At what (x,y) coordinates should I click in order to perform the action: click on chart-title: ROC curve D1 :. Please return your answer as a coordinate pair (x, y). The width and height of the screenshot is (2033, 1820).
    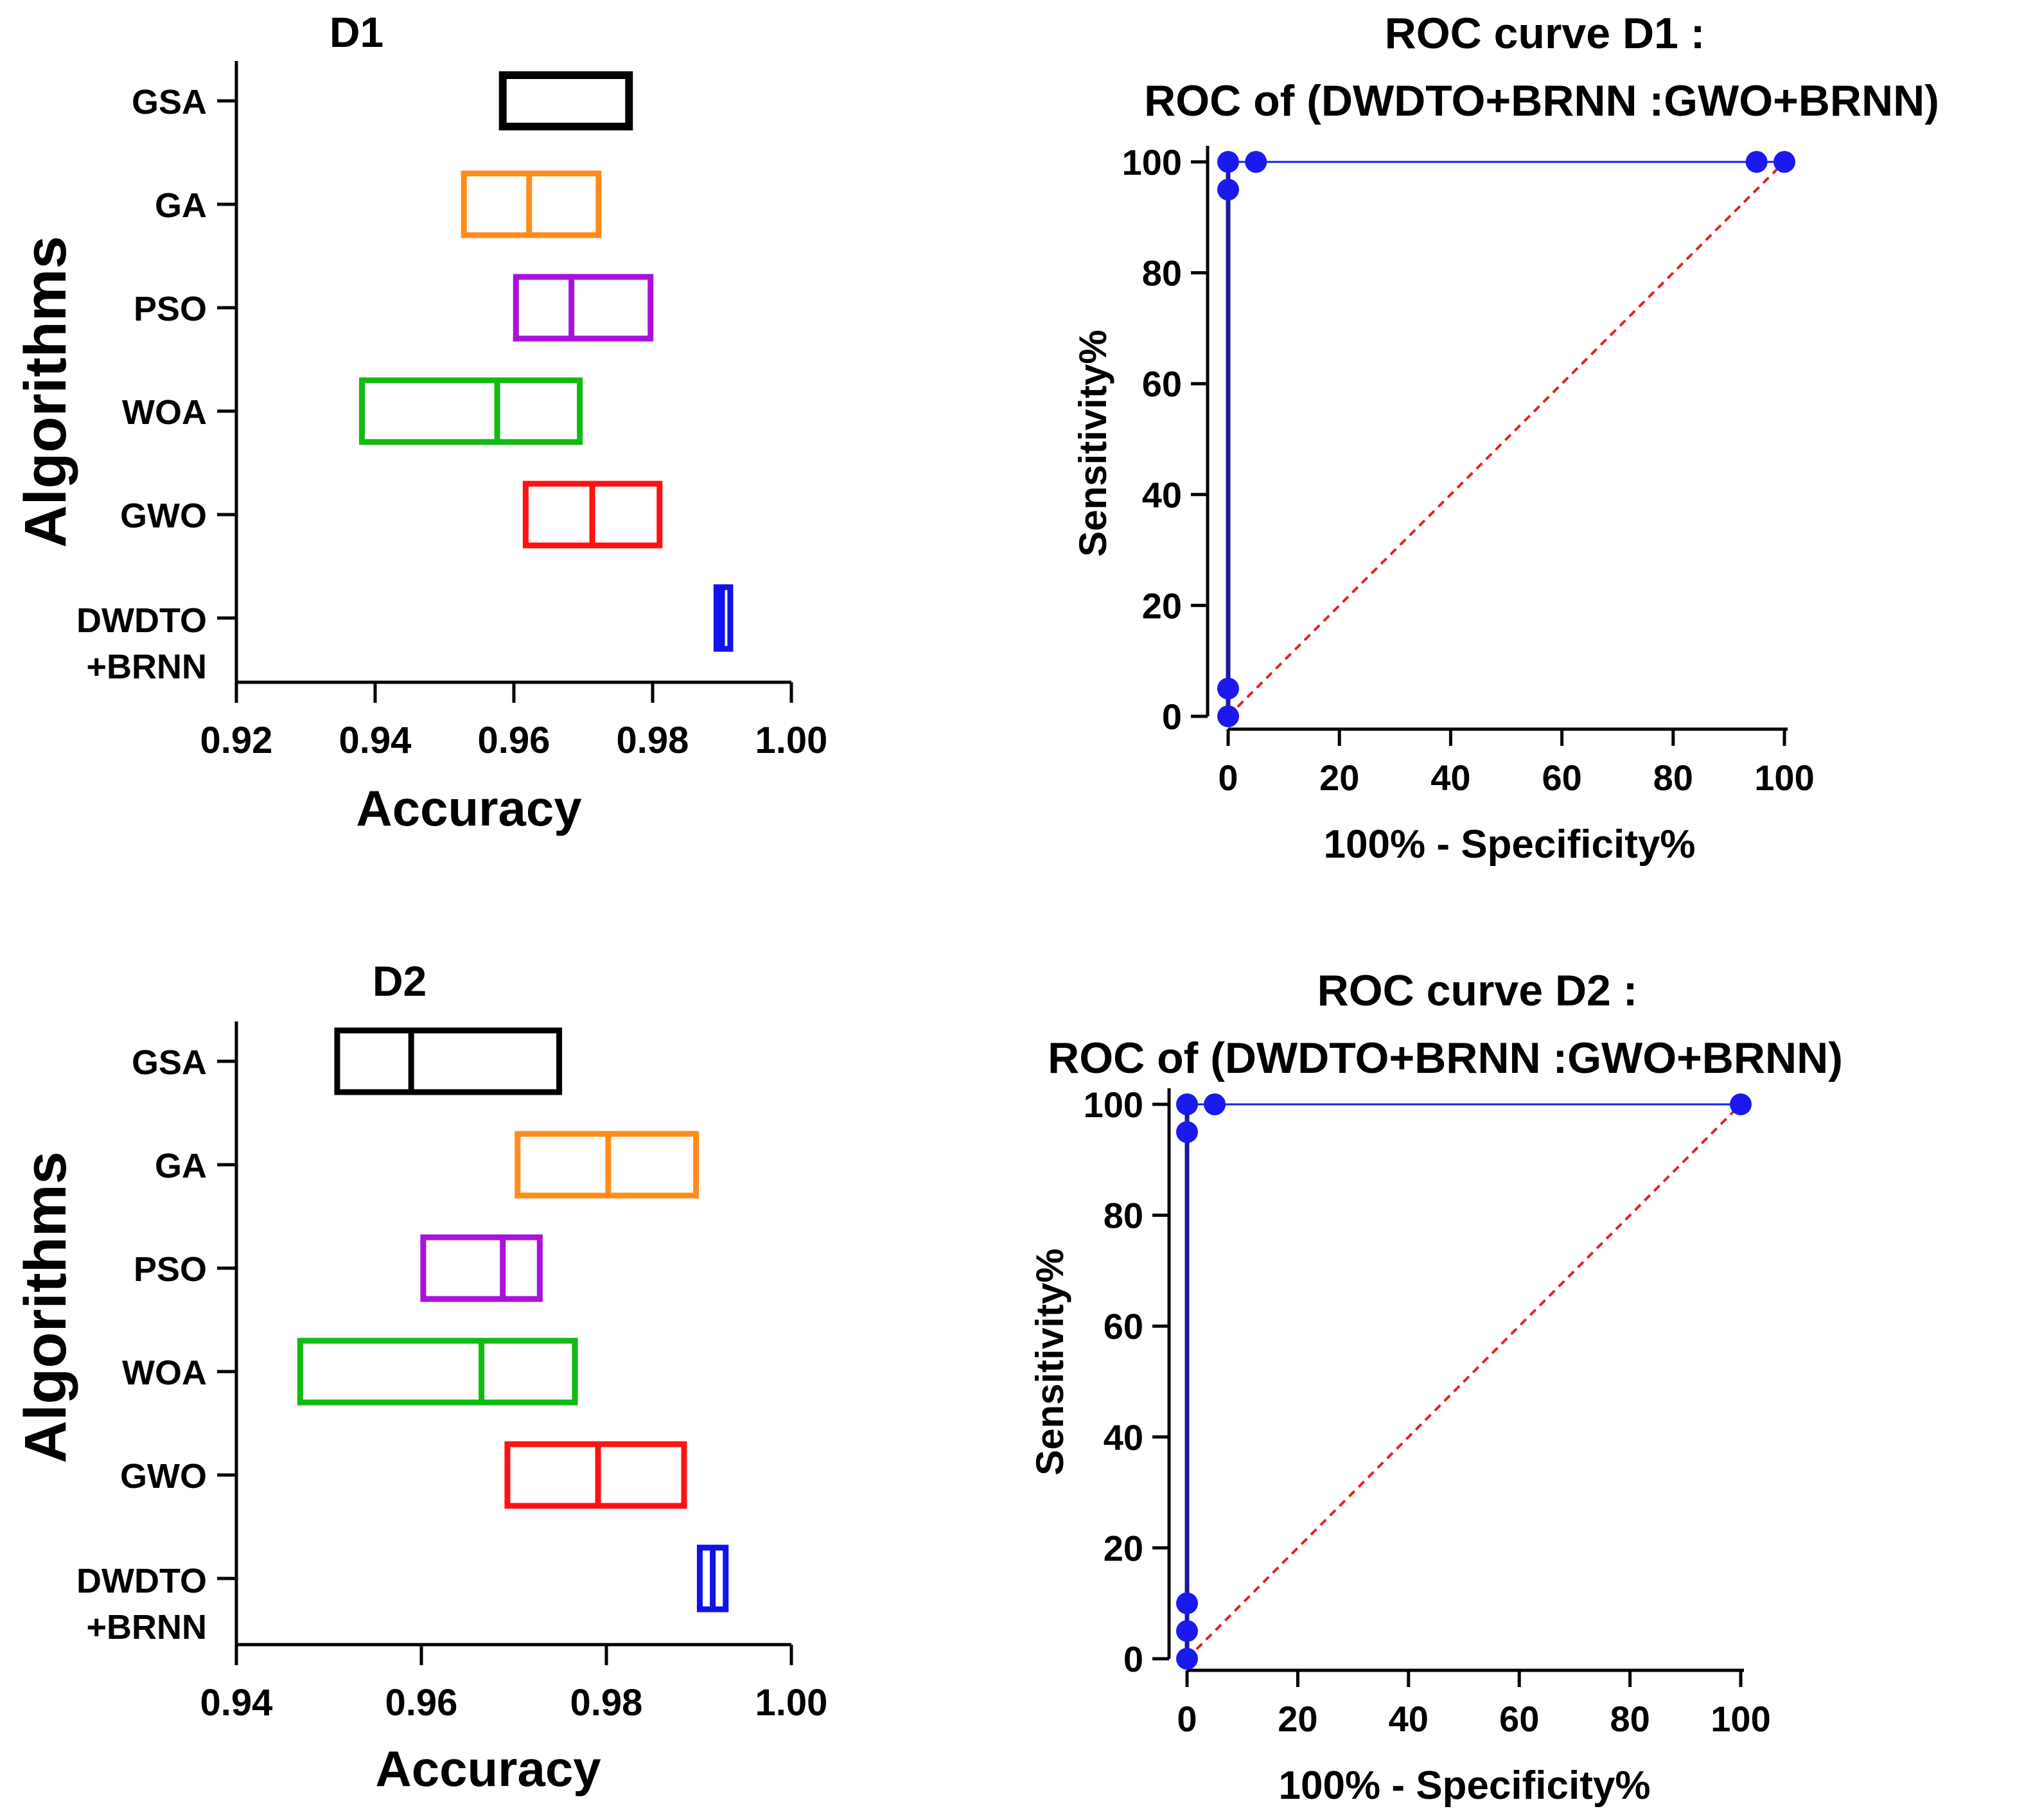
    Looking at the image, I should click on (1545, 33).